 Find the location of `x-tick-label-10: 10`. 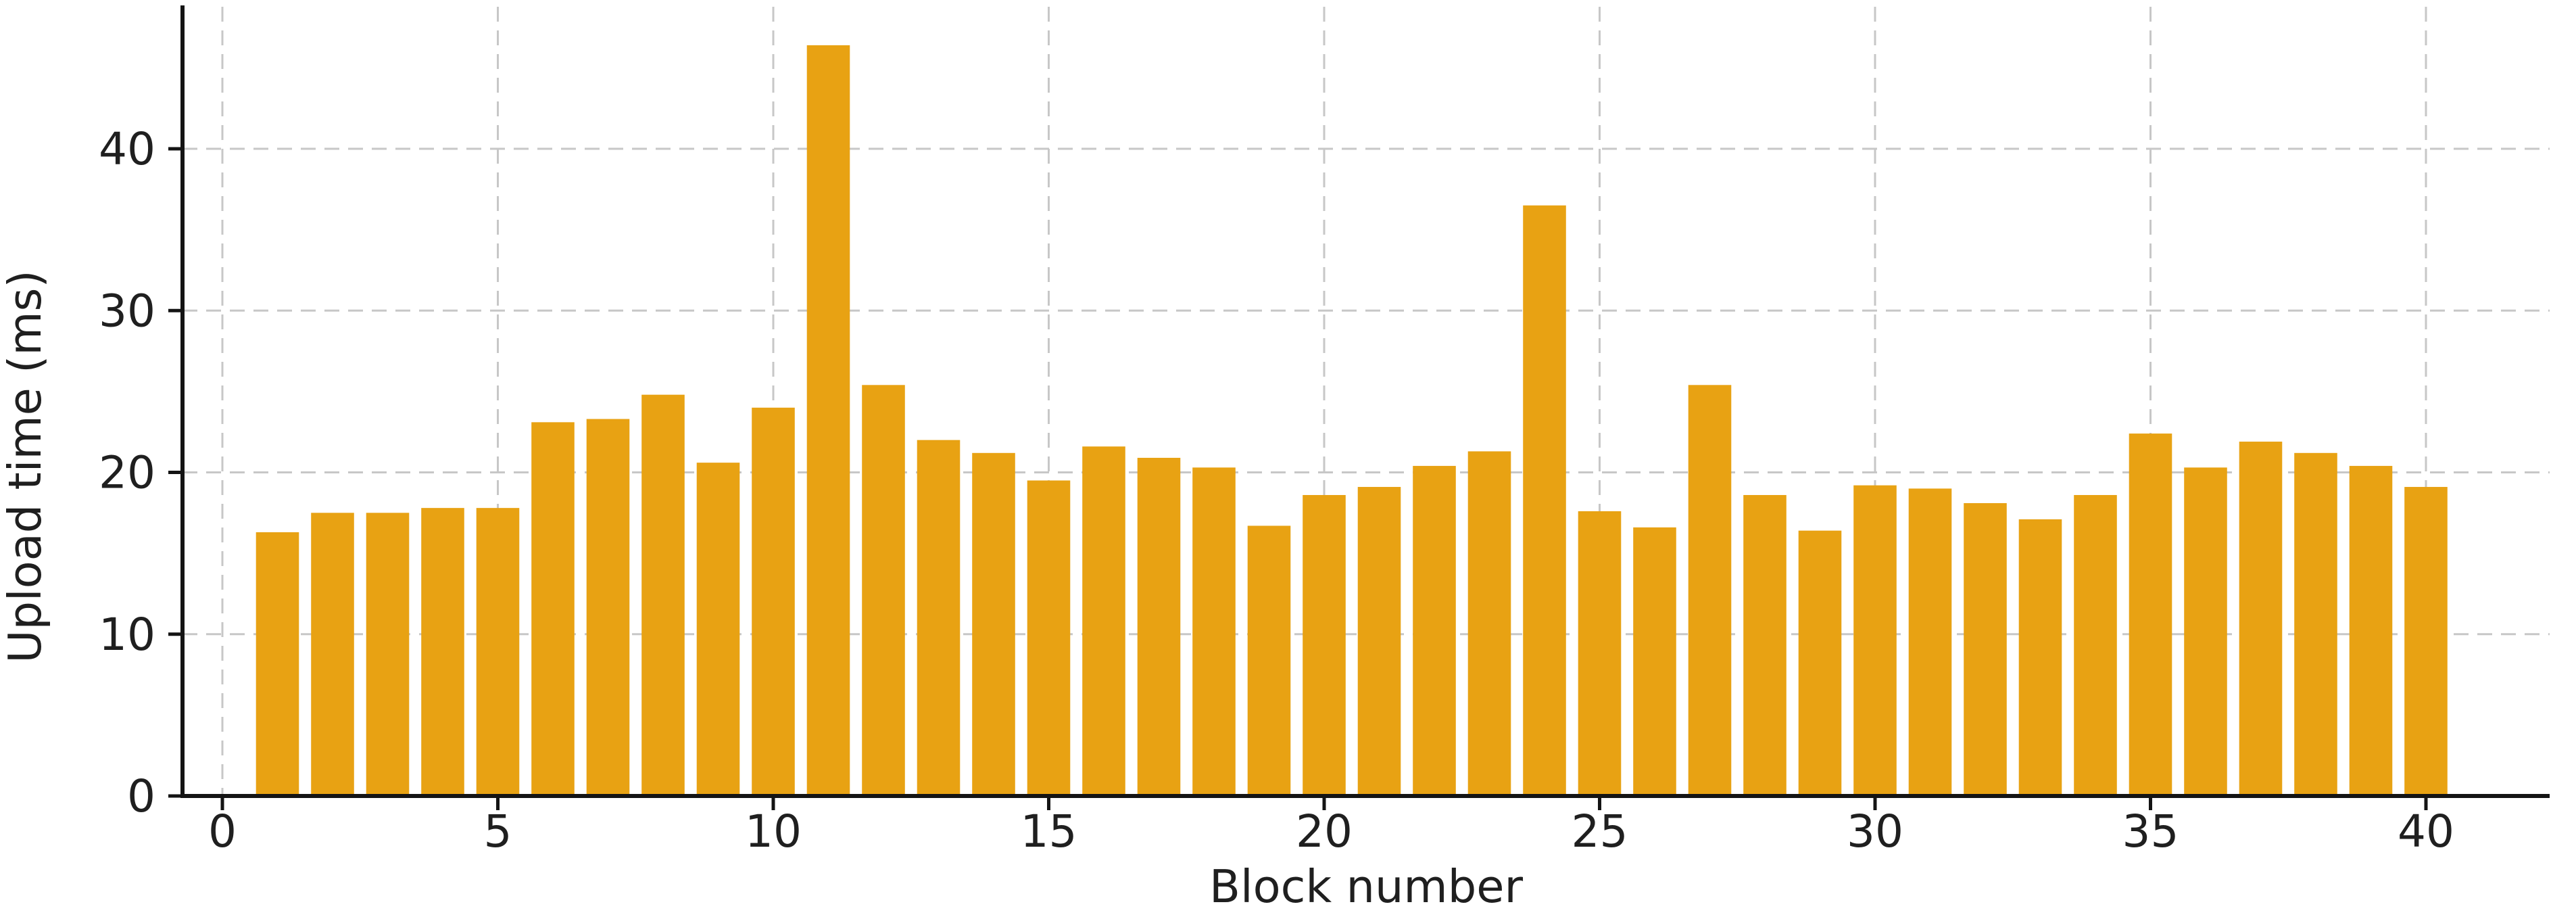

x-tick-label-10: 10 is located at coordinates (773, 831).